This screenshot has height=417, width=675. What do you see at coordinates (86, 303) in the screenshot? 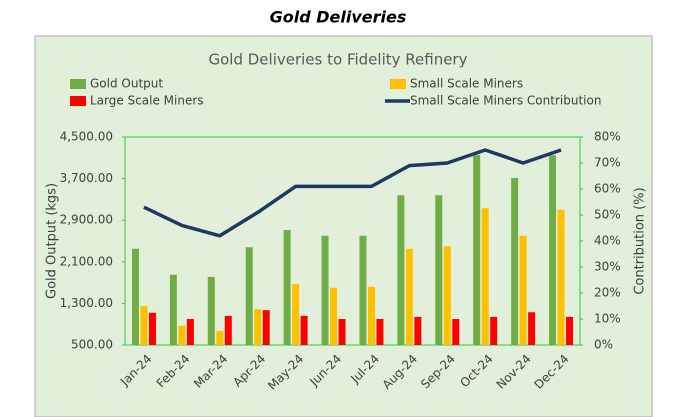
I see `y-tick-label: 1,300.00` at bounding box center [86, 303].